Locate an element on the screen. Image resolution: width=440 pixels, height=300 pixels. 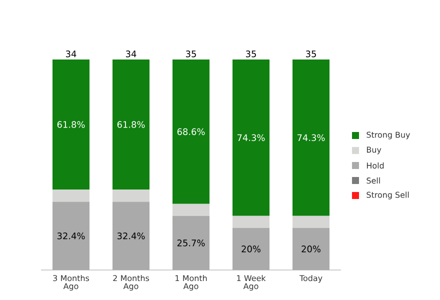
data-label: 68.6% is located at coordinates (191, 132).